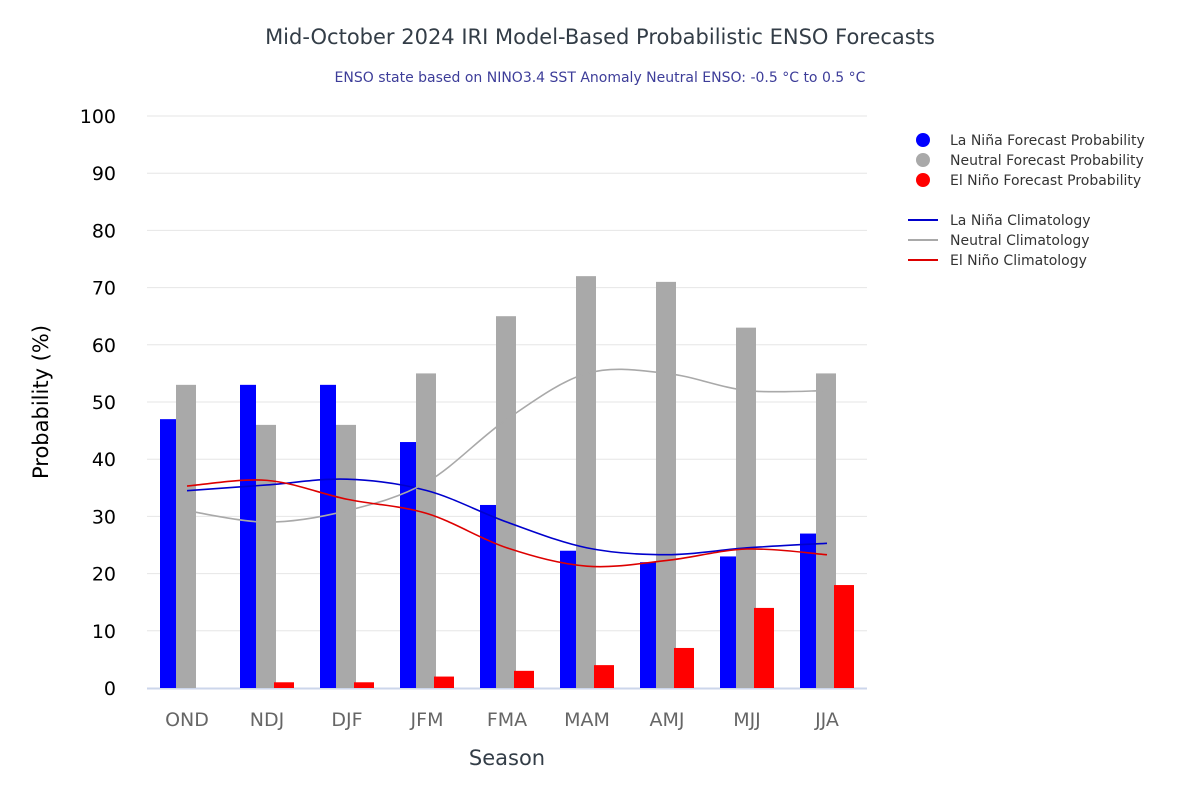 Image resolution: width=1200 pixels, height=805 pixels. Describe the element at coordinates (346, 720) in the screenshot. I see `x-tick-label: DJF` at that location.